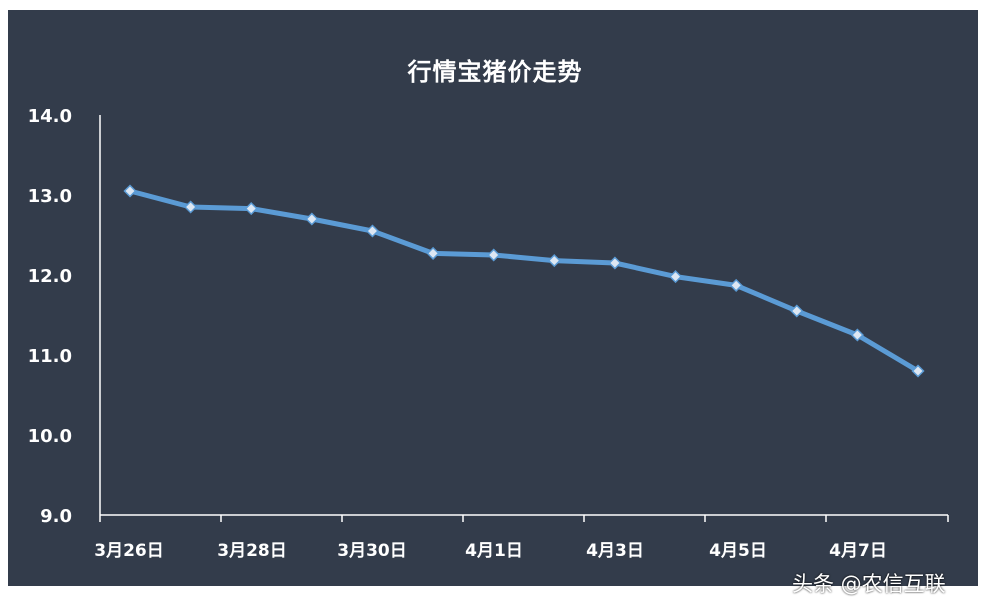 The image size is (990, 612). I want to click on y-tick-label: 9.0, so click(56, 516).